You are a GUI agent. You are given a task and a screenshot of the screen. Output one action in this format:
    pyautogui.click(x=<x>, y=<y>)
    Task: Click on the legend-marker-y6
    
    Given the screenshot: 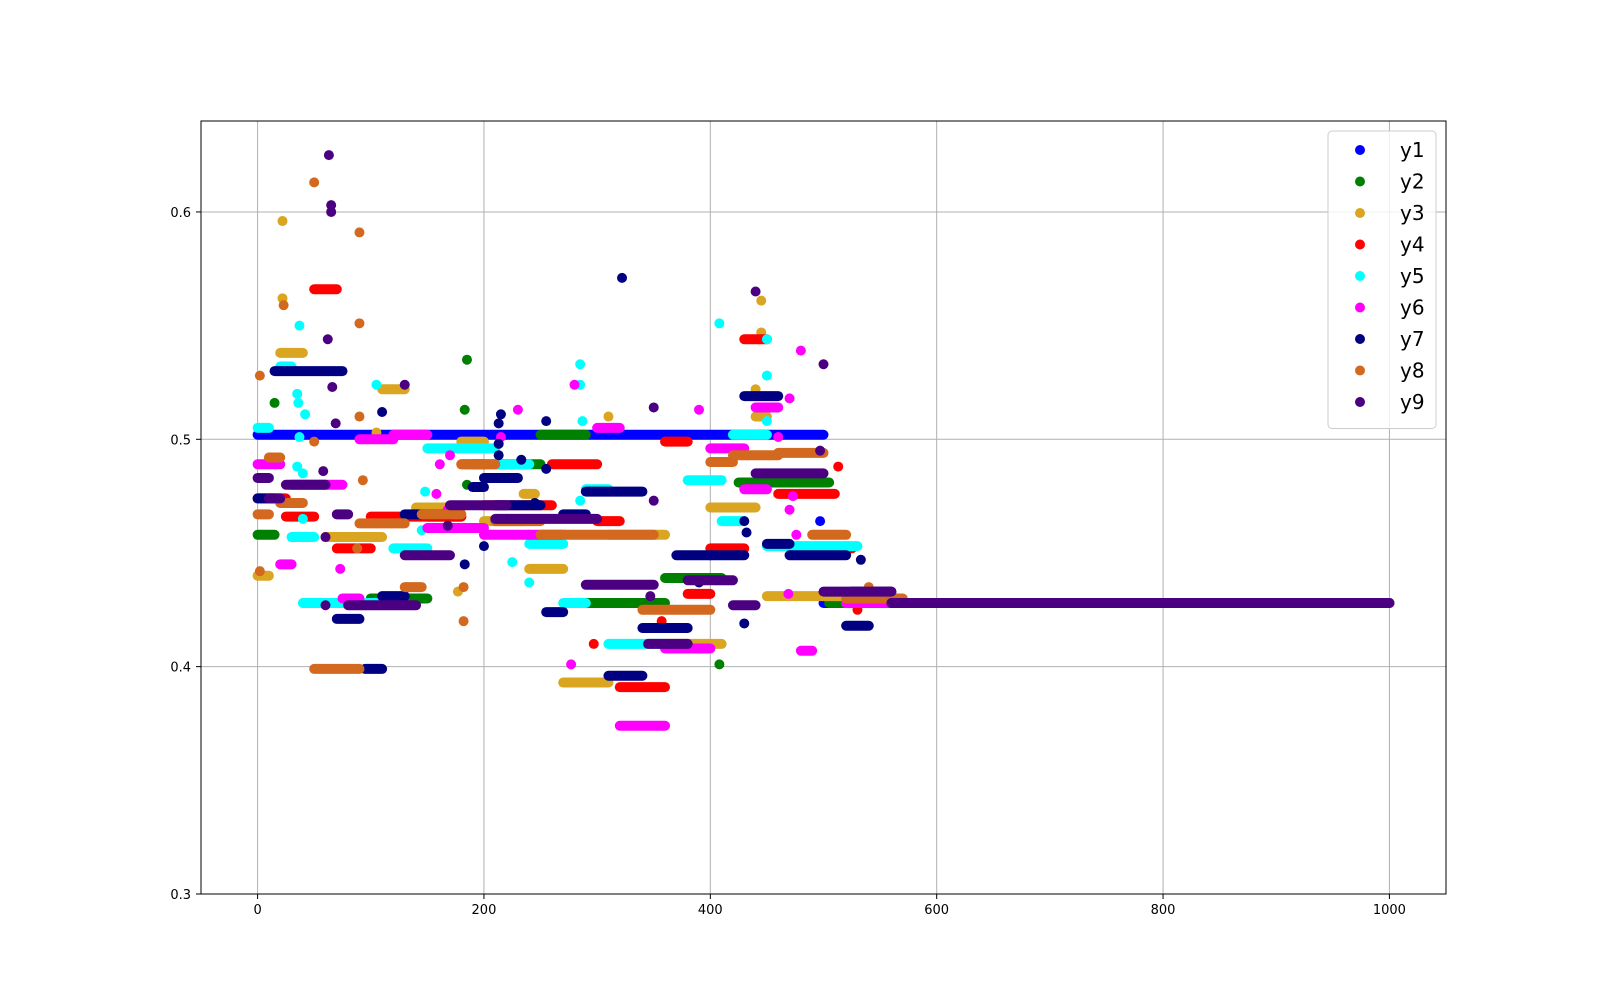 What is the action you would take?
    pyautogui.click(x=1360, y=307)
    